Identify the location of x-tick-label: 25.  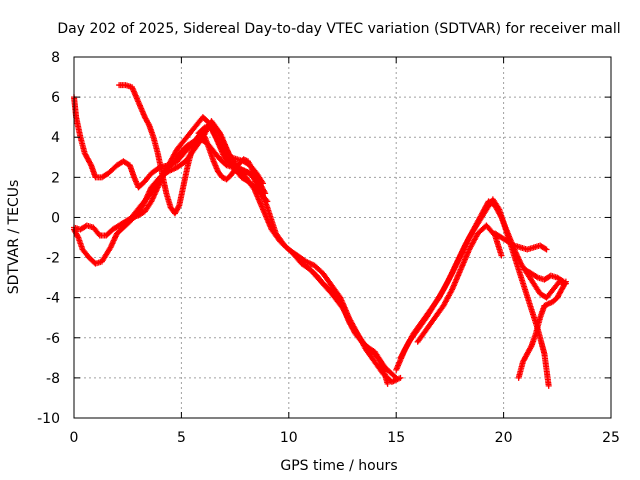
(611, 438).